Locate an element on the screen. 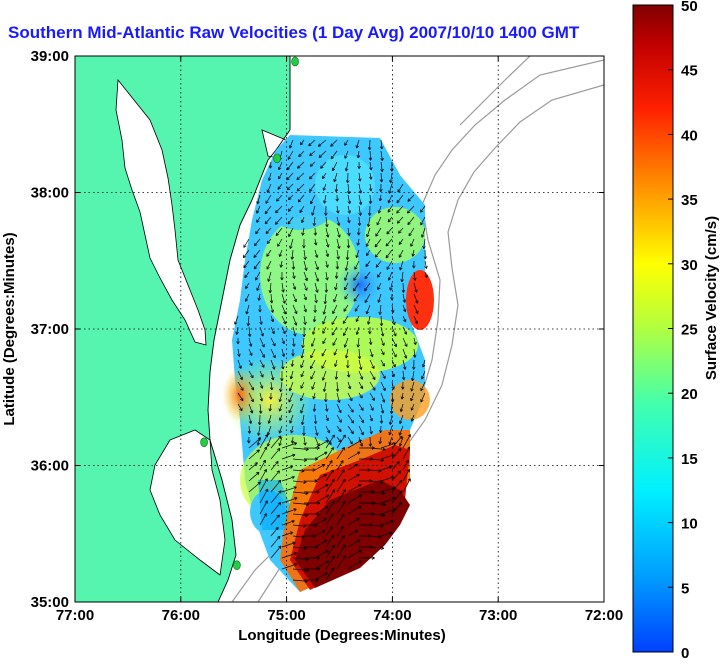 Image resolution: width=724 pixels, height=664 pixels. colorbar-tick-label: 45 is located at coordinates (689, 71).